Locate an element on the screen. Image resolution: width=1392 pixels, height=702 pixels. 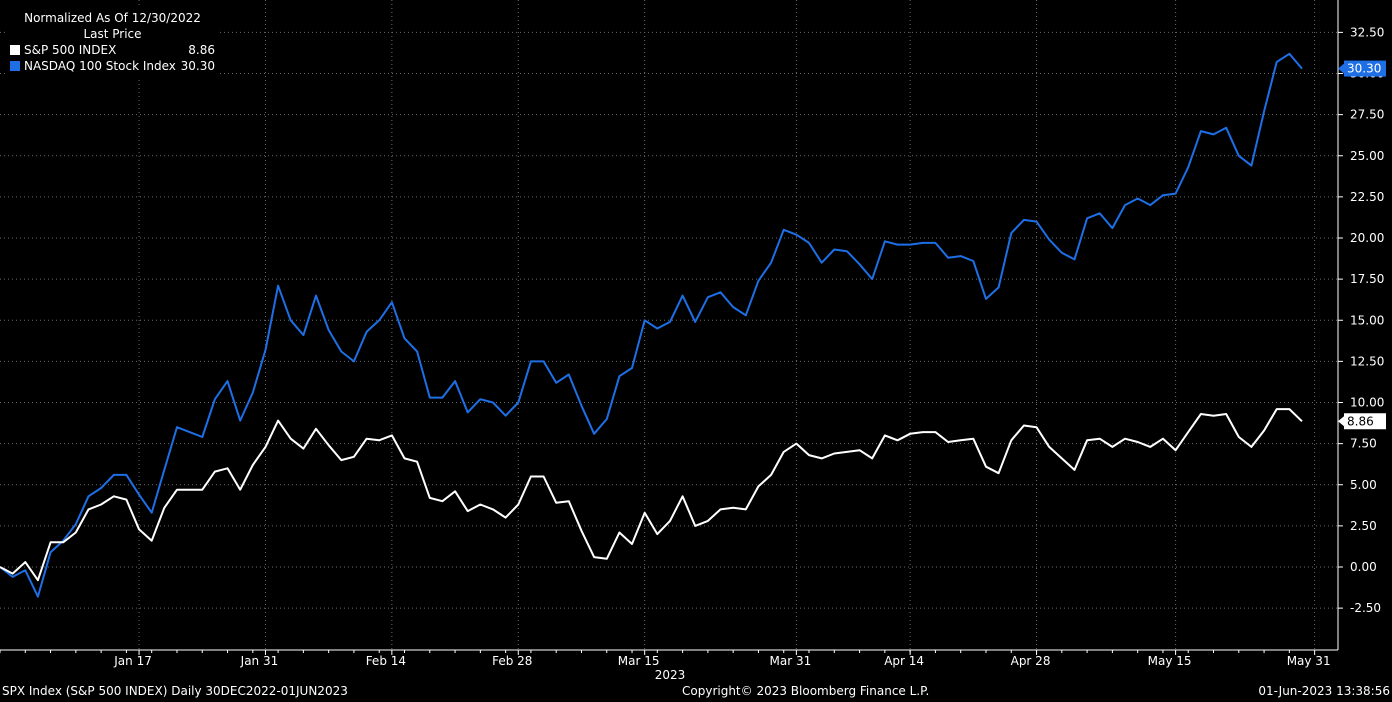
x-tick-label: Mar 31 is located at coordinates (791, 661).